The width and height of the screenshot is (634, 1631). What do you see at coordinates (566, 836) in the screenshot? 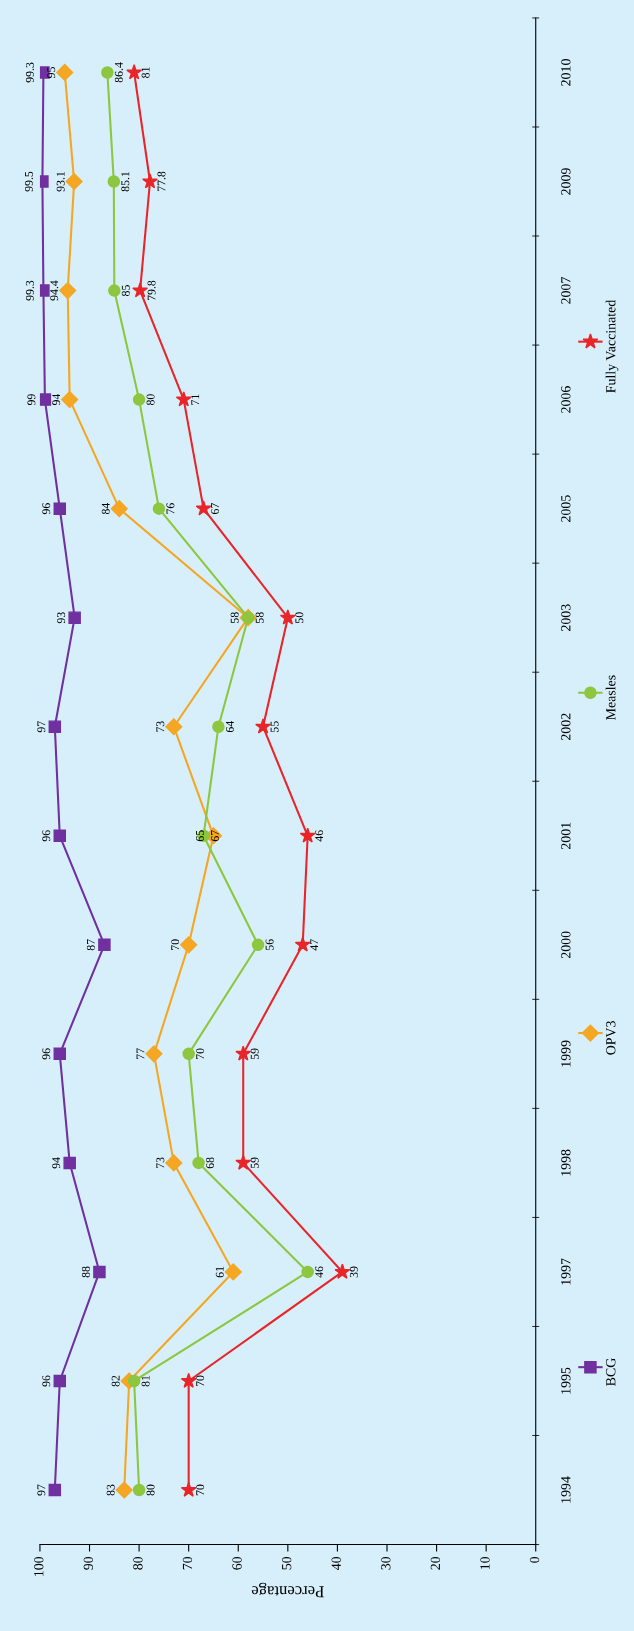
I see `y-tick-label: 2001` at bounding box center [566, 836].